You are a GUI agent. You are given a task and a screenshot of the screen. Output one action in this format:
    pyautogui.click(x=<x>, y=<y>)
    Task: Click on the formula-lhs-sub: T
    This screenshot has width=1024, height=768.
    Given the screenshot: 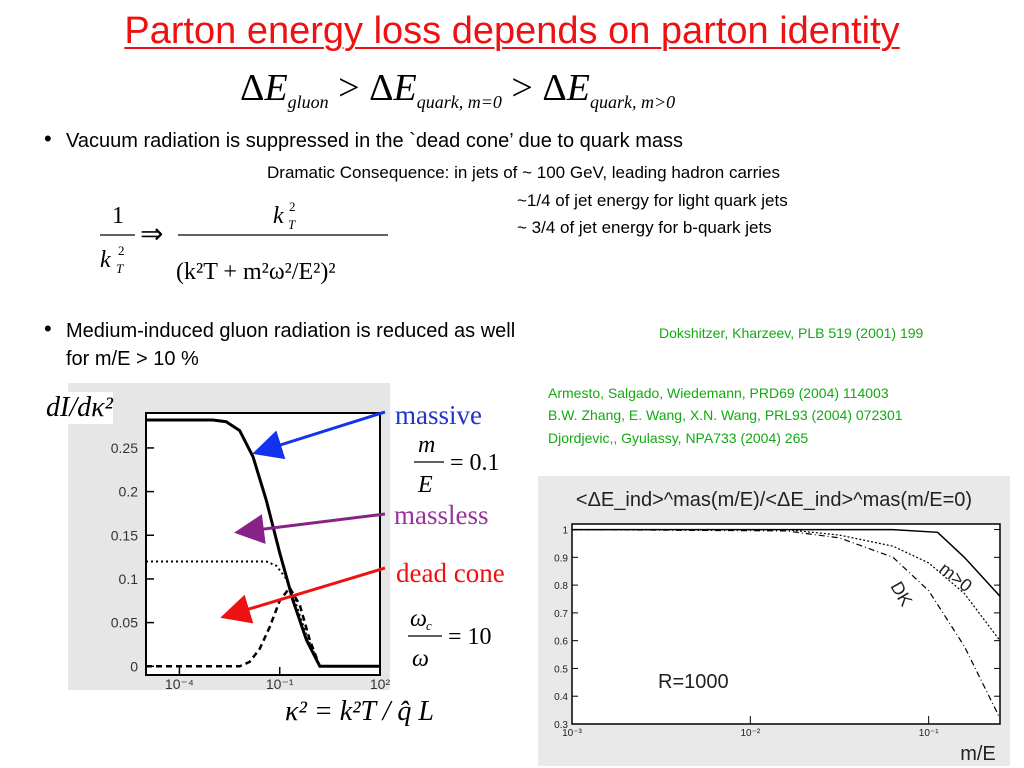 What is the action you would take?
    pyautogui.click(x=120, y=268)
    